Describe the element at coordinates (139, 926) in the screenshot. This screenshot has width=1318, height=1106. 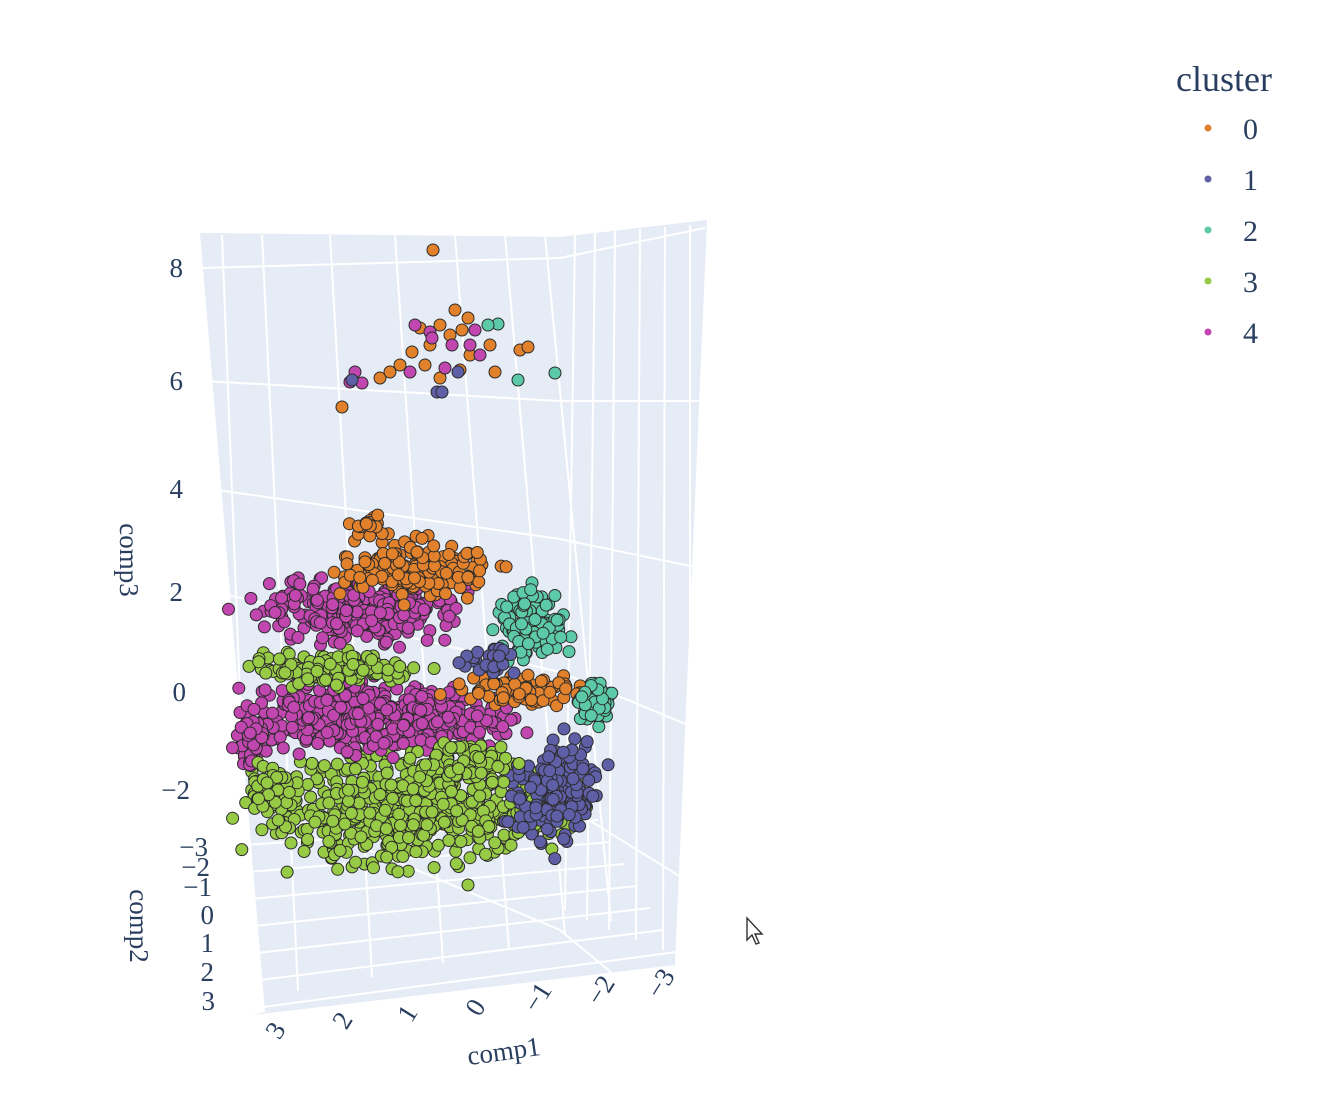
I see `y-axis-title: comp2` at that location.